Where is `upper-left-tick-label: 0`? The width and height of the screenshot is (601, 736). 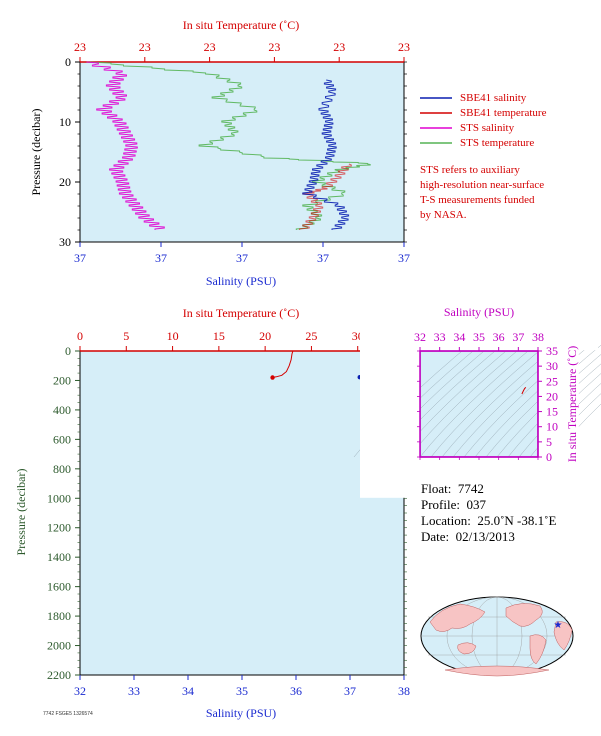
upper-left-tick-label: 0 is located at coordinates (68, 62).